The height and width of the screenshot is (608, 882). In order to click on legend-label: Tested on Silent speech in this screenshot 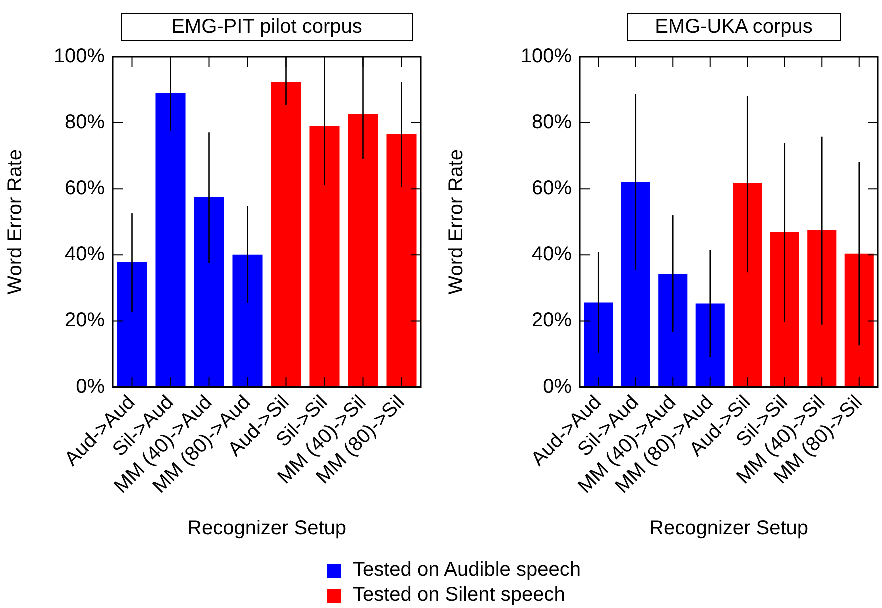, I will do `click(459, 595)`.